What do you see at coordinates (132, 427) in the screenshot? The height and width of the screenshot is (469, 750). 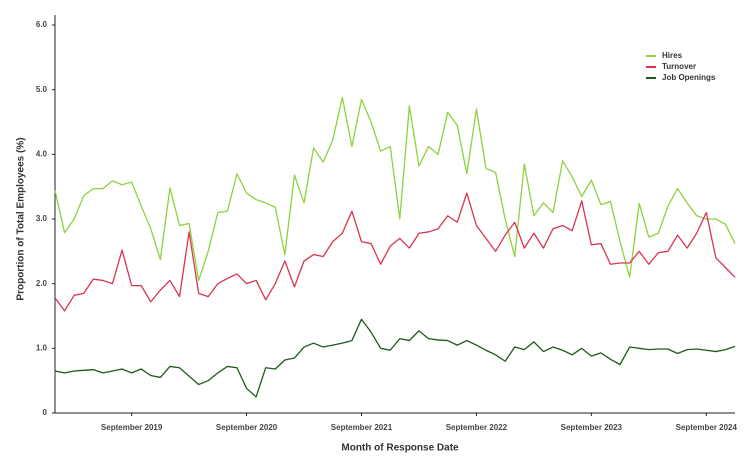 I see `x-tick-label: September 2019` at bounding box center [132, 427].